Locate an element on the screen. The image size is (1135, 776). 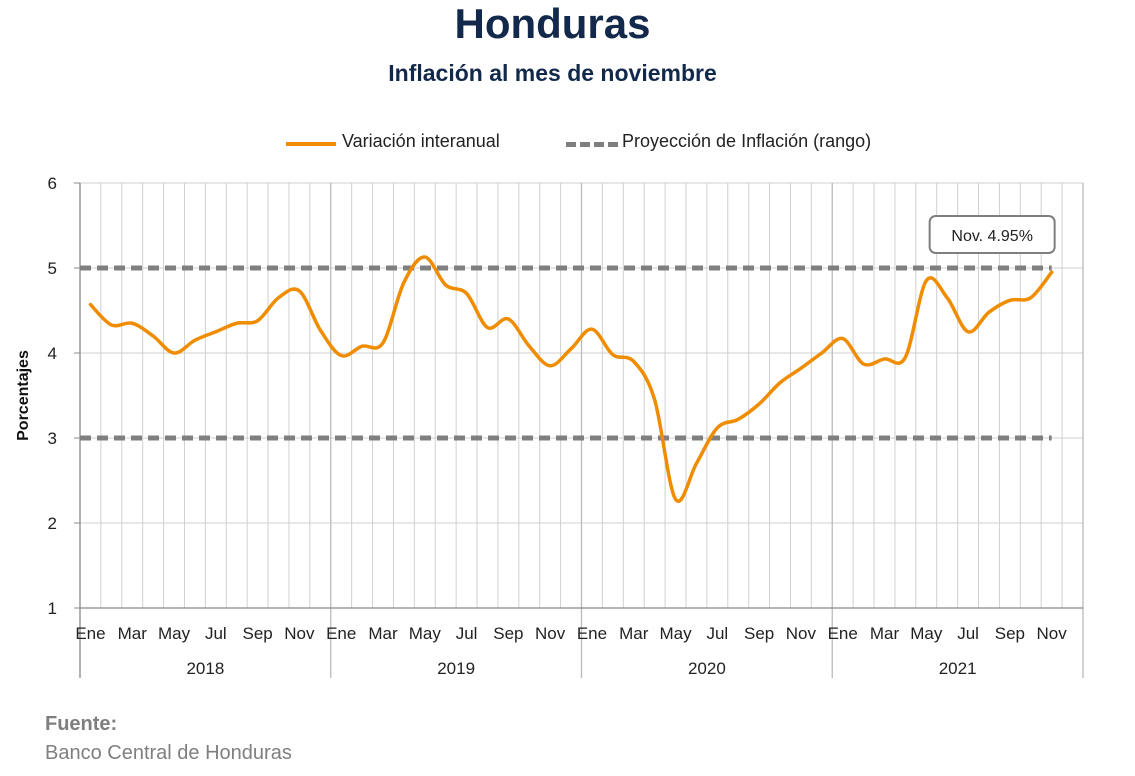
annotation-label: Nov. 4.95% is located at coordinates (992, 236).